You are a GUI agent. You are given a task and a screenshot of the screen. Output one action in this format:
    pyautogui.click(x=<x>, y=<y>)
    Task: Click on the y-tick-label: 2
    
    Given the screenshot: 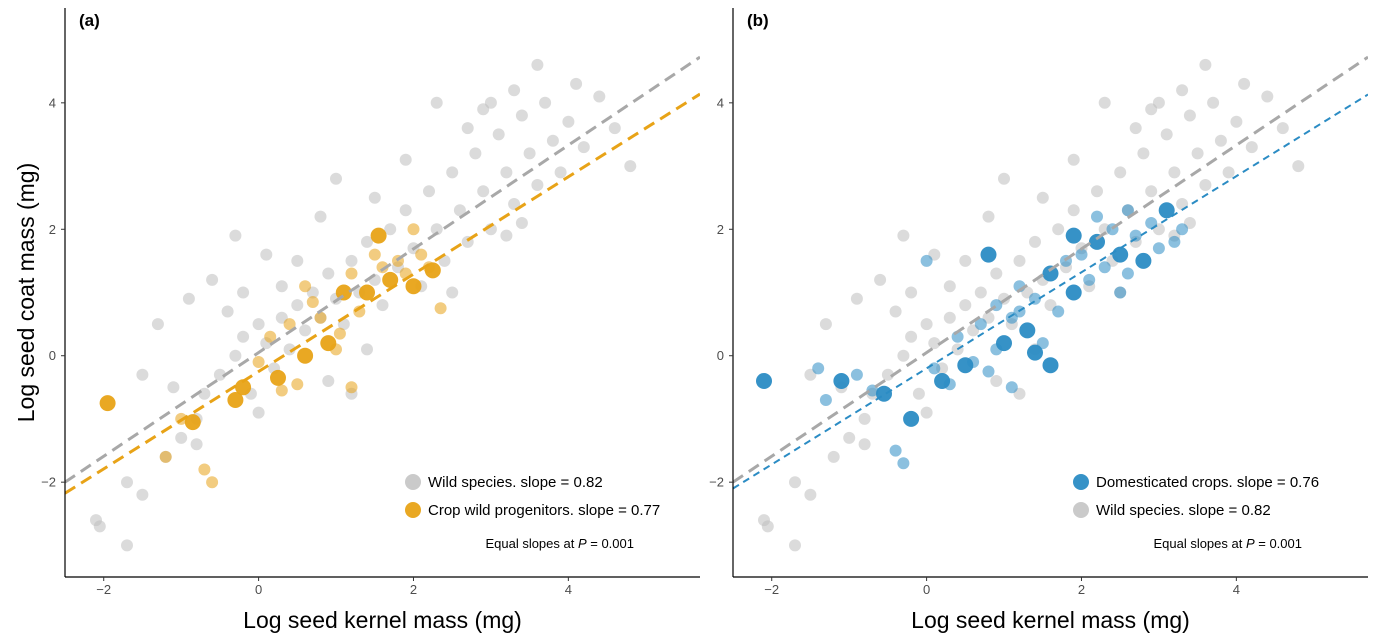 What is the action you would take?
    pyautogui.click(x=720, y=229)
    